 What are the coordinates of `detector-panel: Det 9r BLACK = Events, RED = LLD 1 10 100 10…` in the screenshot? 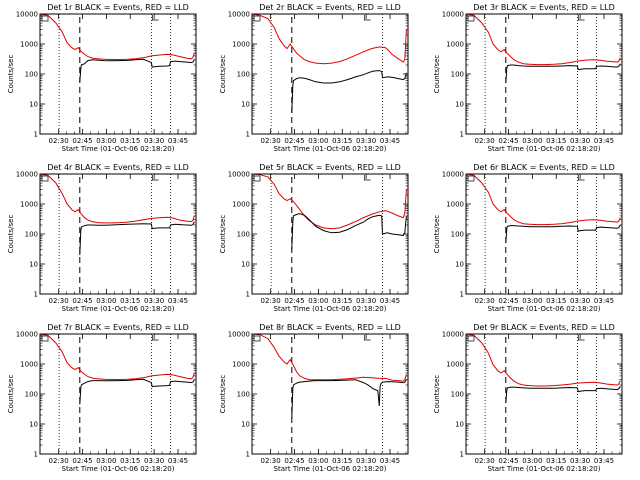 It's located at (528, 398).